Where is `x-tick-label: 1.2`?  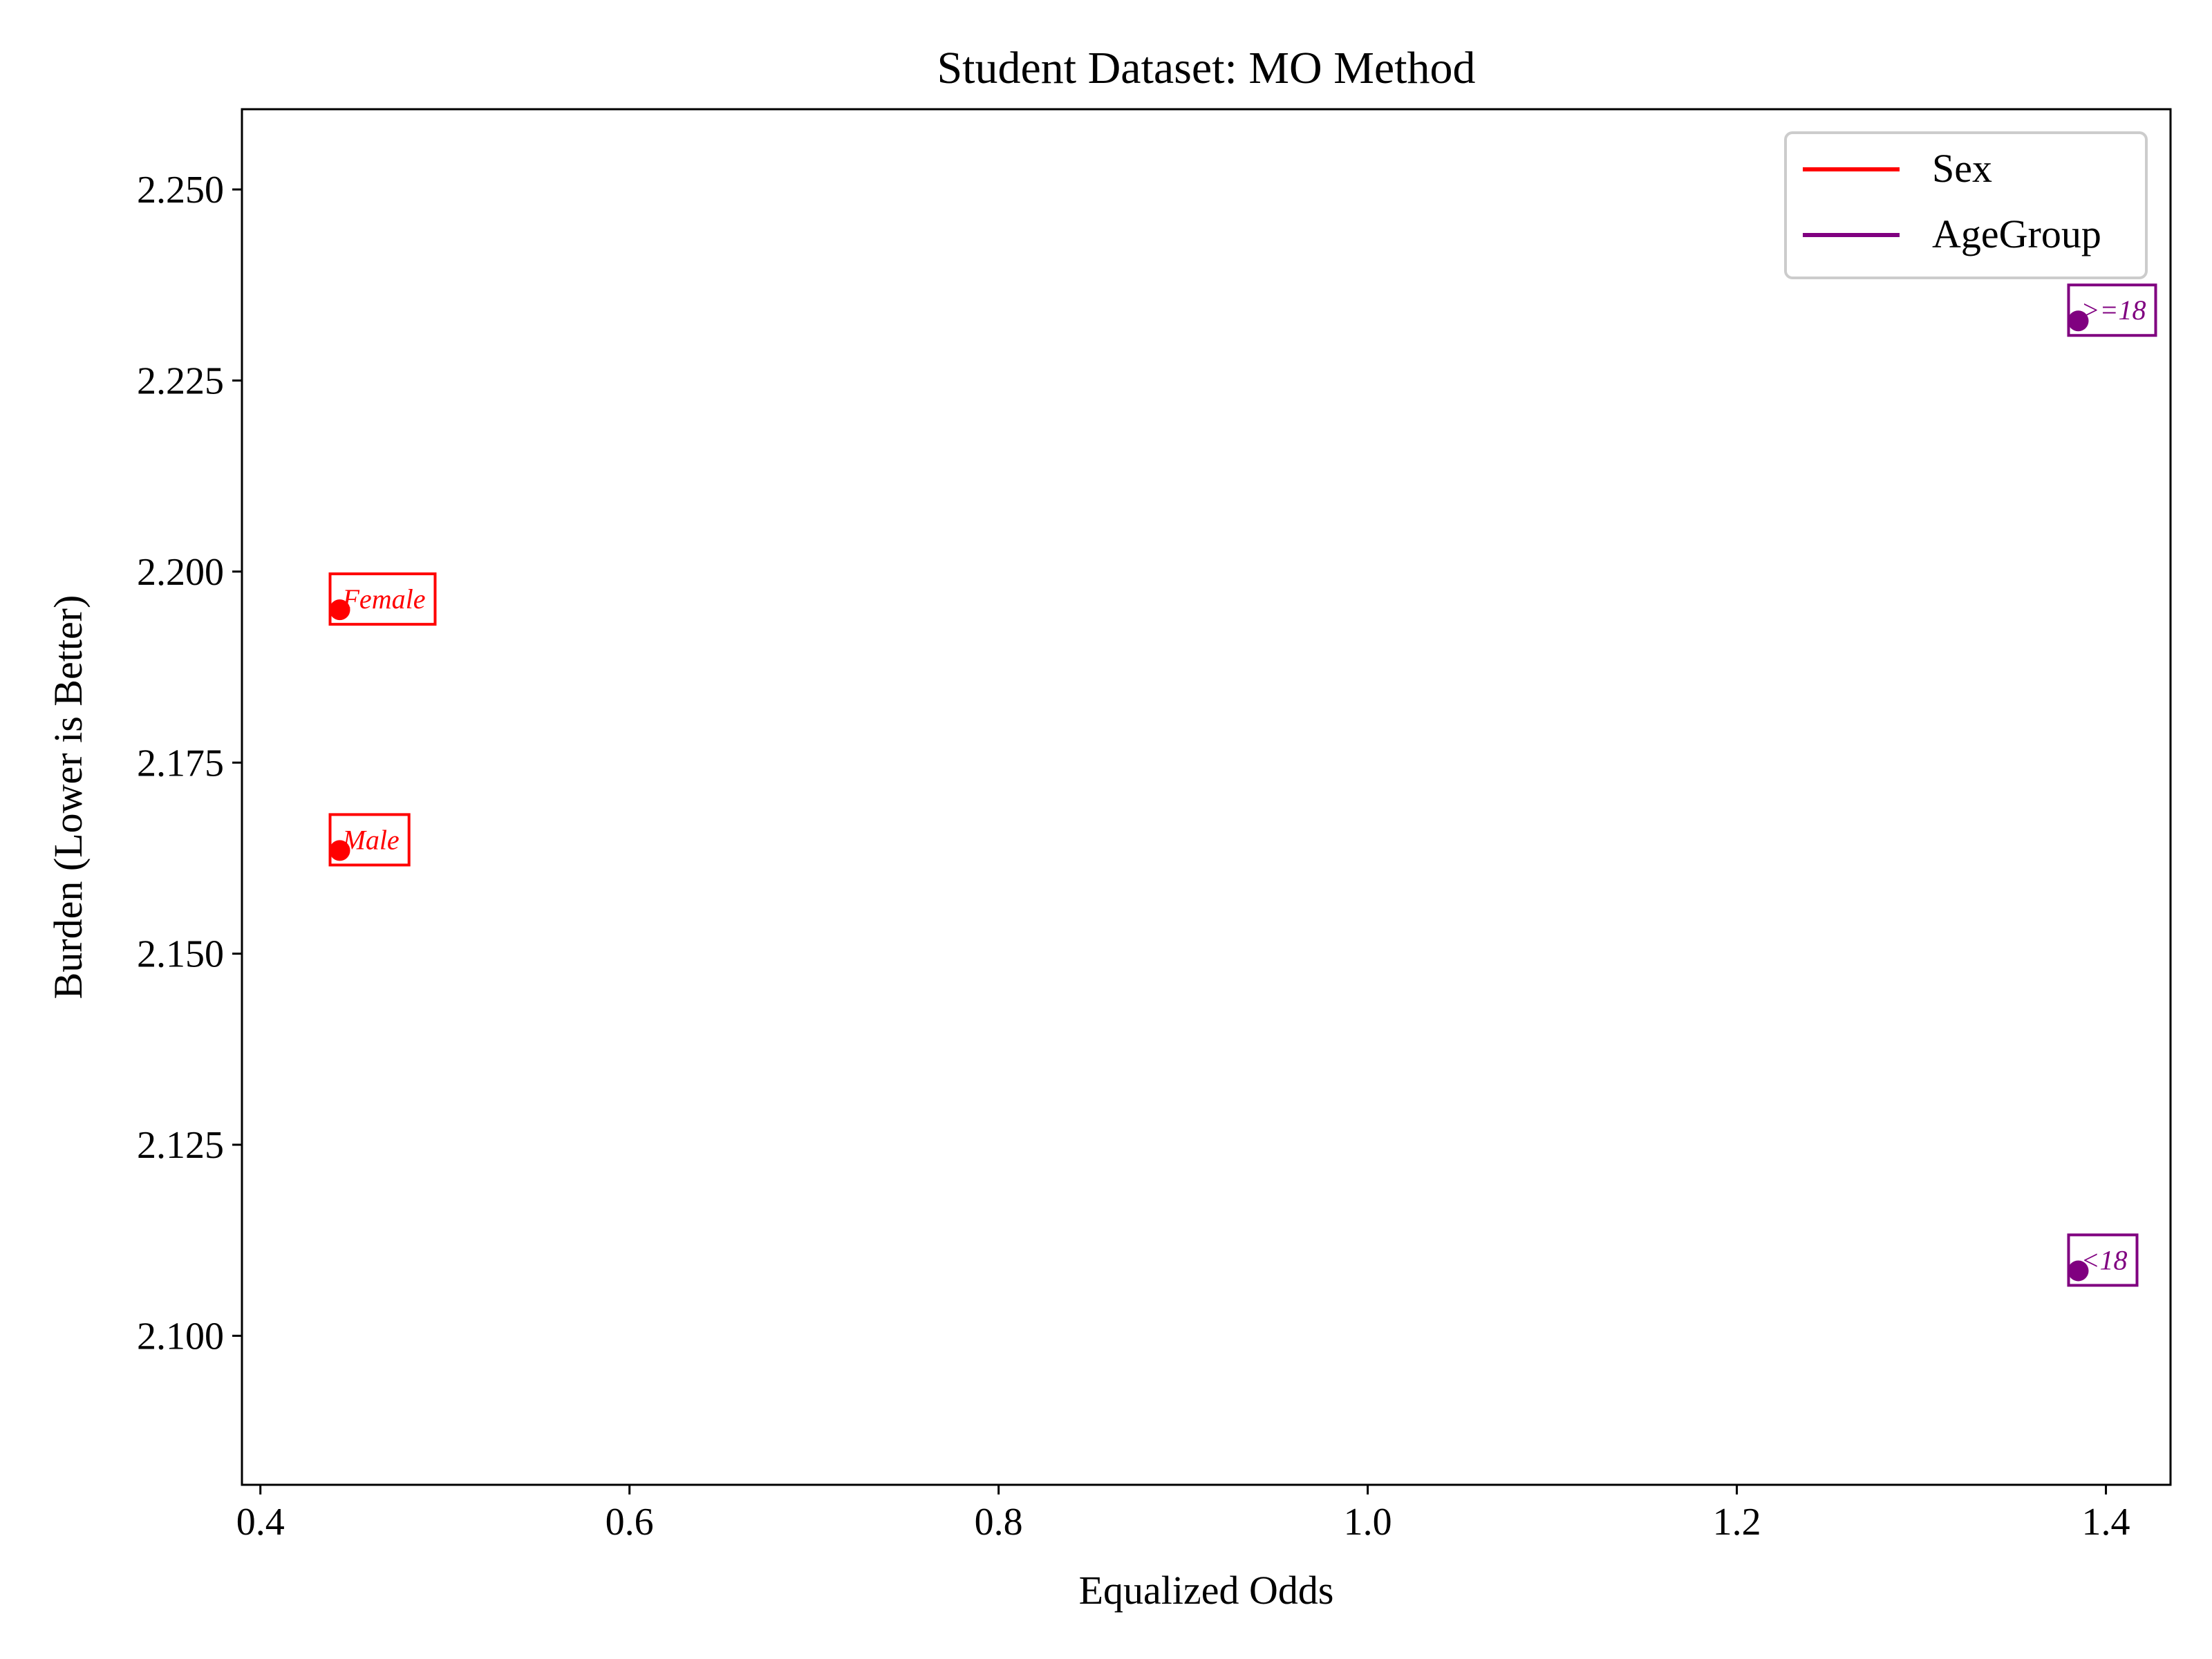
x-tick-label: 1.2 is located at coordinates (1737, 1522).